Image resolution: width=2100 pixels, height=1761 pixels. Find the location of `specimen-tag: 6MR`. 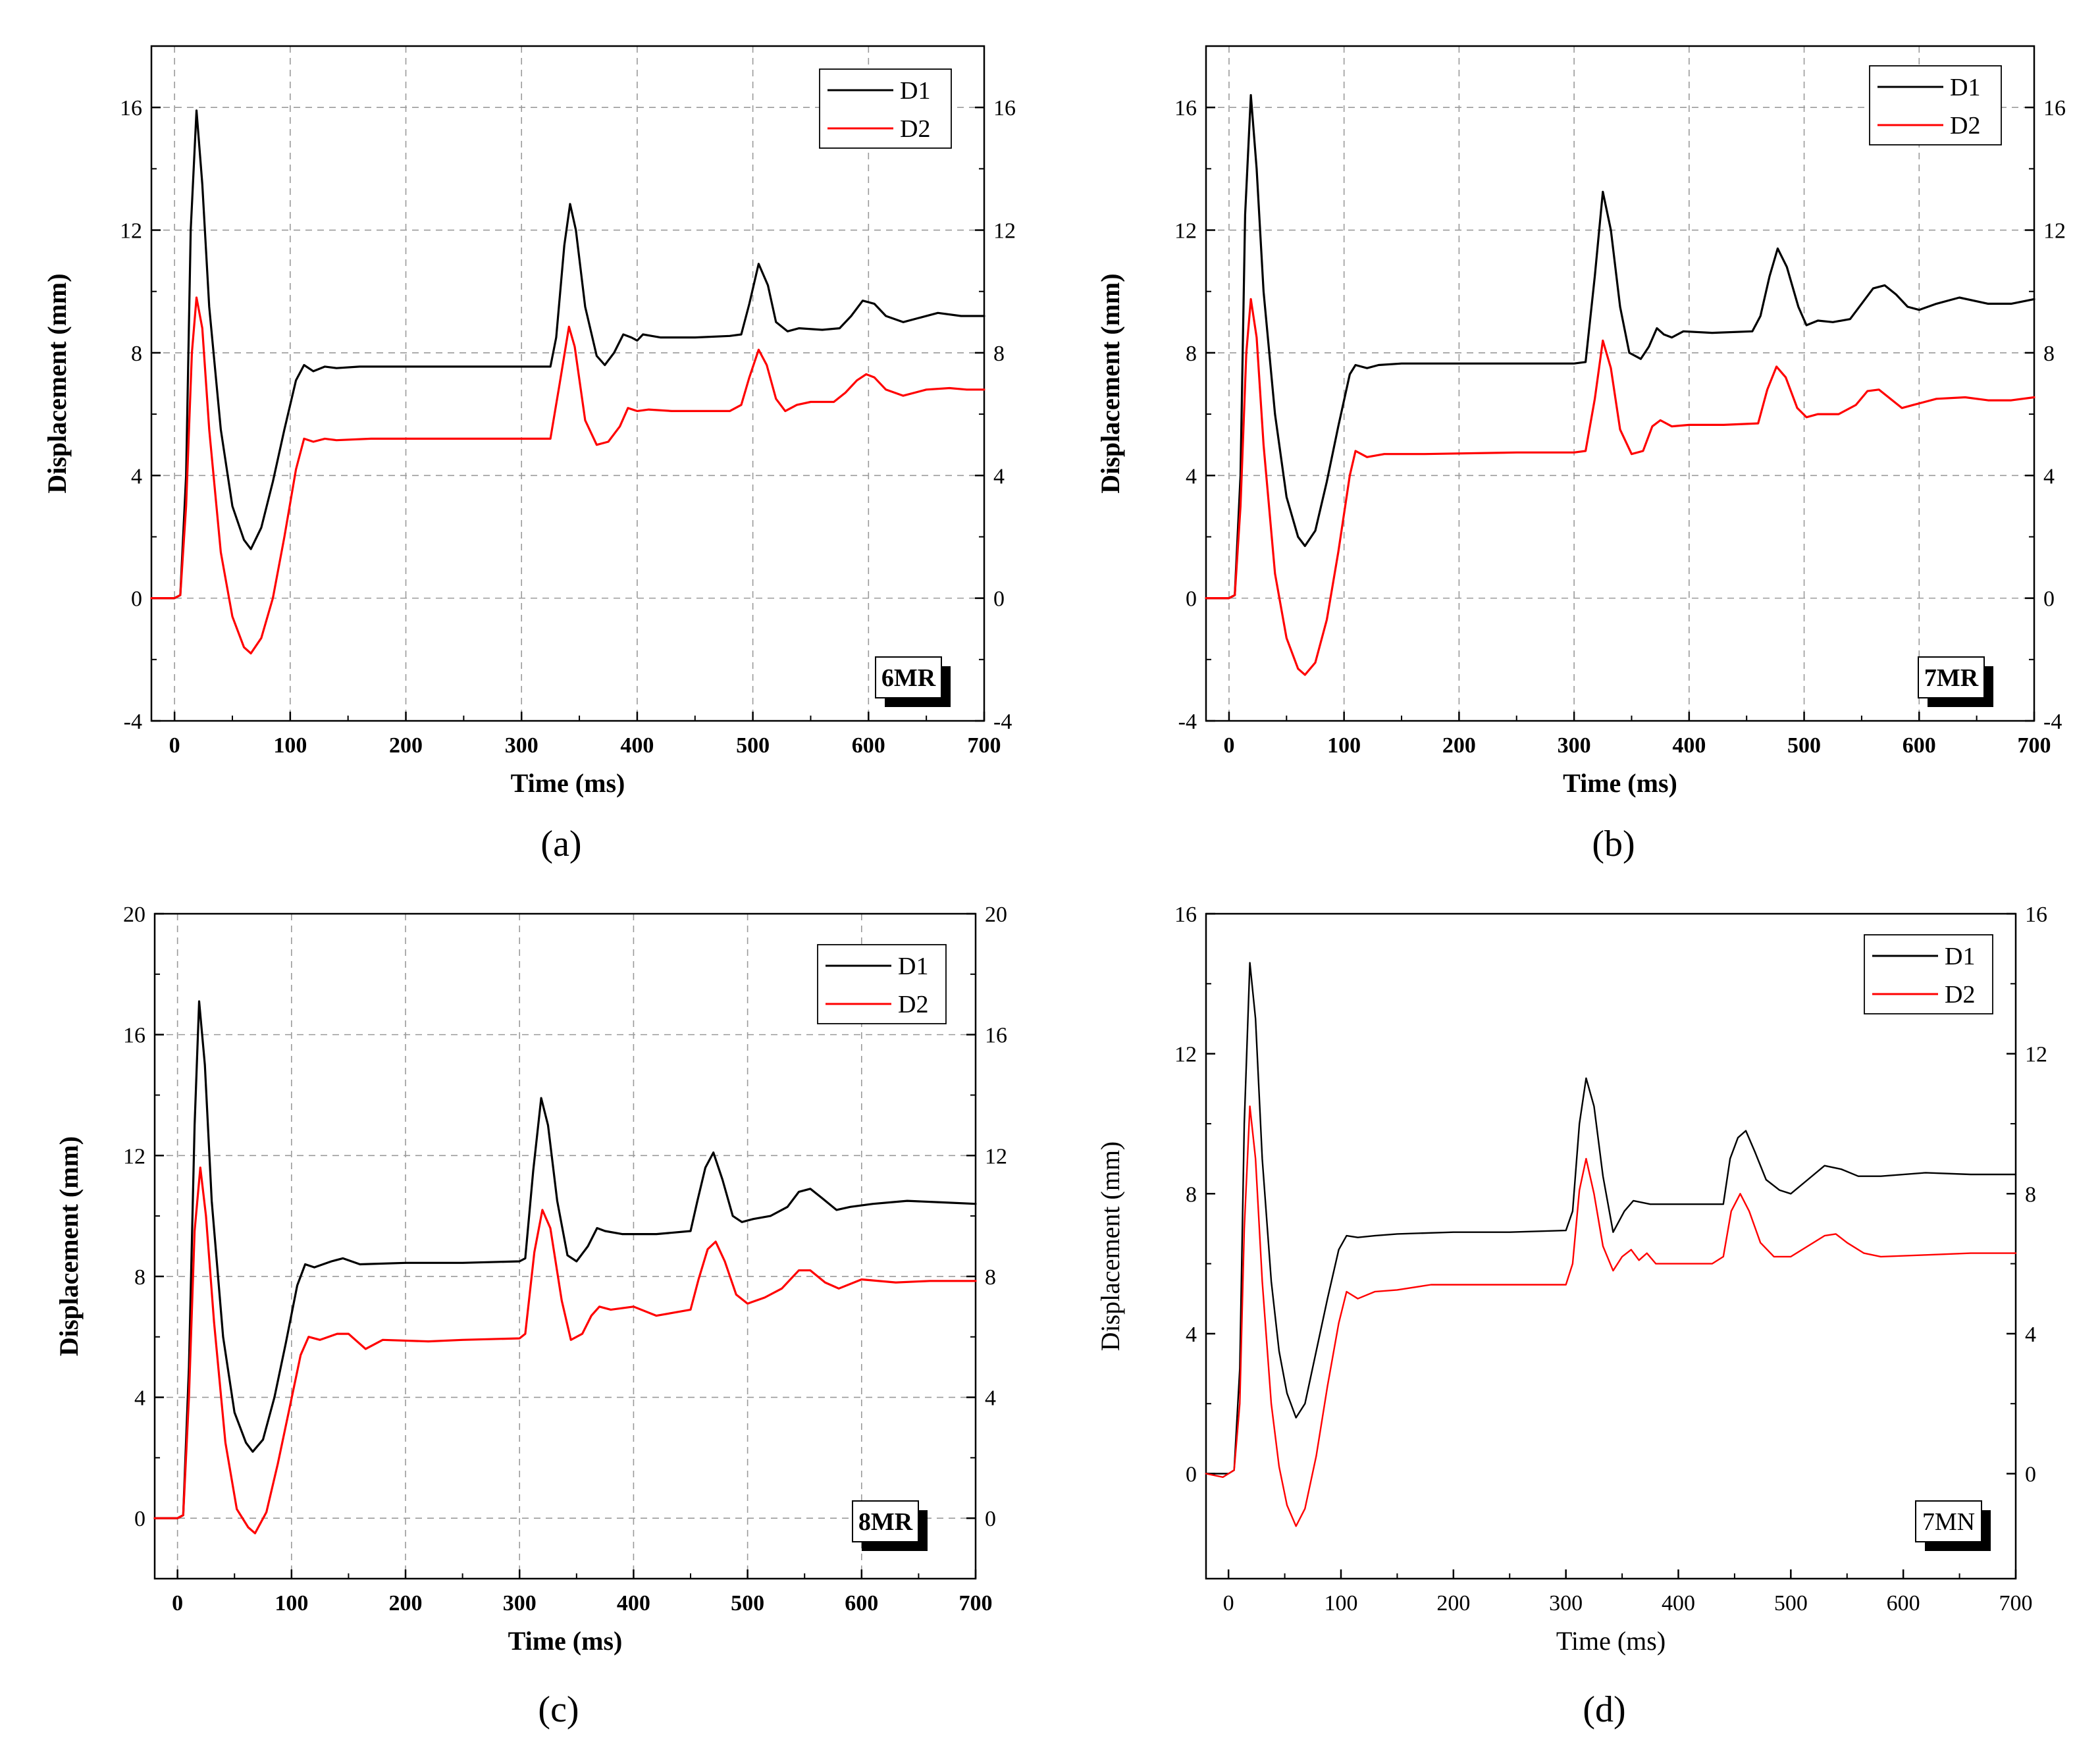

specimen-tag: 6MR is located at coordinates (908, 678).